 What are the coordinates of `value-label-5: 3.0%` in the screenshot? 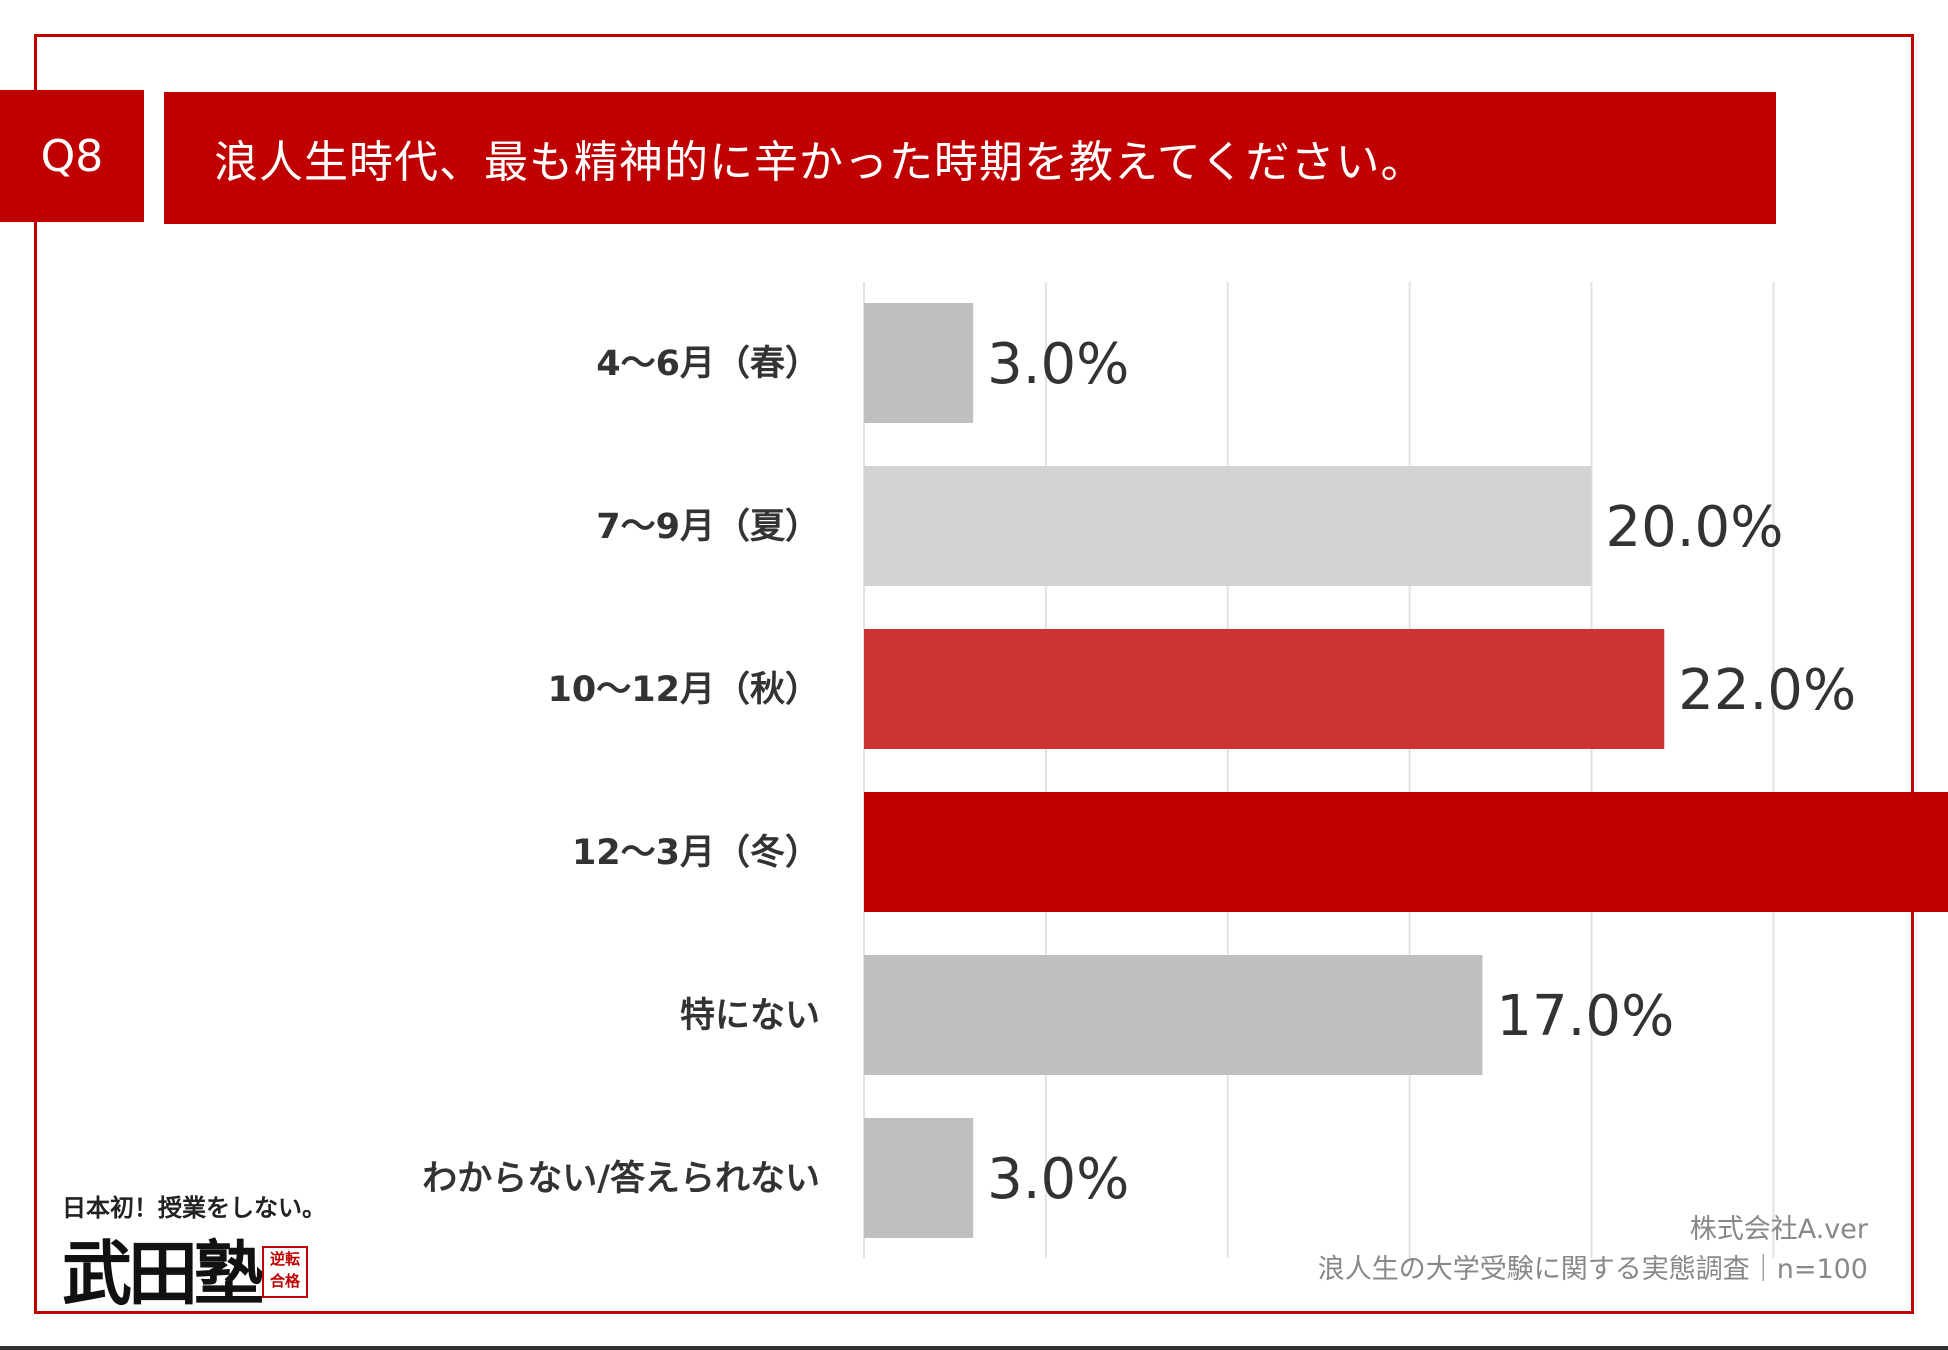 It's located at (1058, 1179).